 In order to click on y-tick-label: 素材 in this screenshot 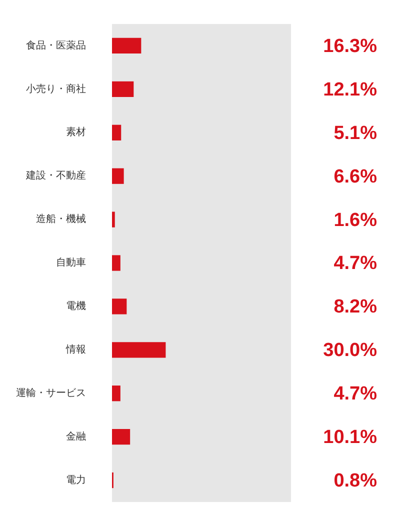, I will do `click(76, 132)`.